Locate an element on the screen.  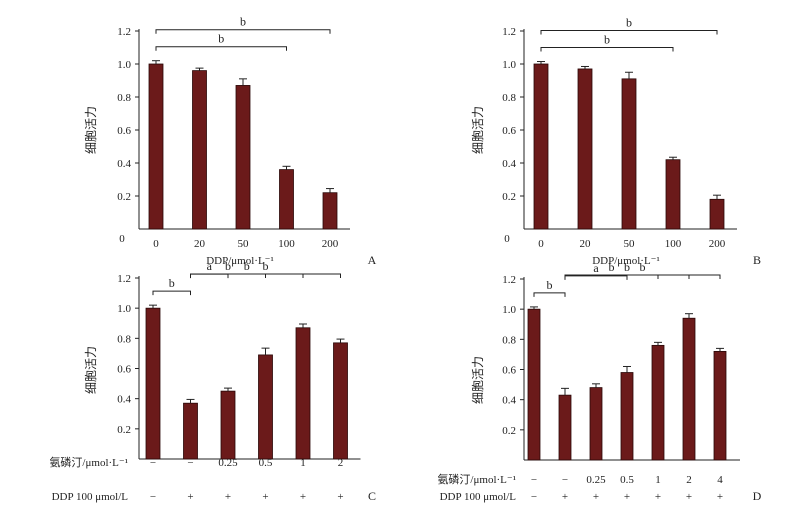
panel-d-y-tick-label: 0.8 is located at coordinates (509, 340).